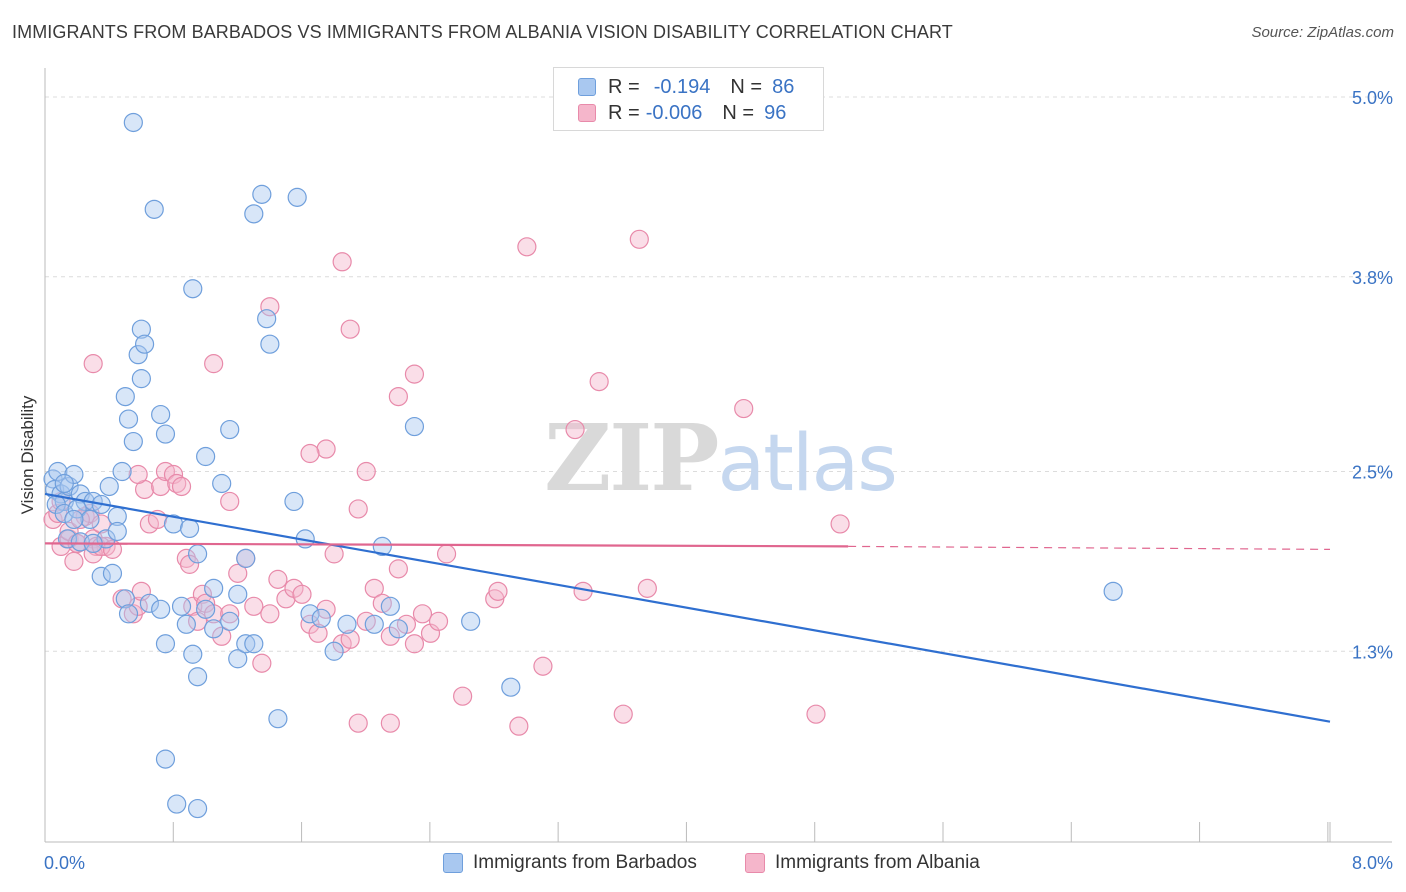  I want to click on albania-trend-extension, so click(1089, 547).